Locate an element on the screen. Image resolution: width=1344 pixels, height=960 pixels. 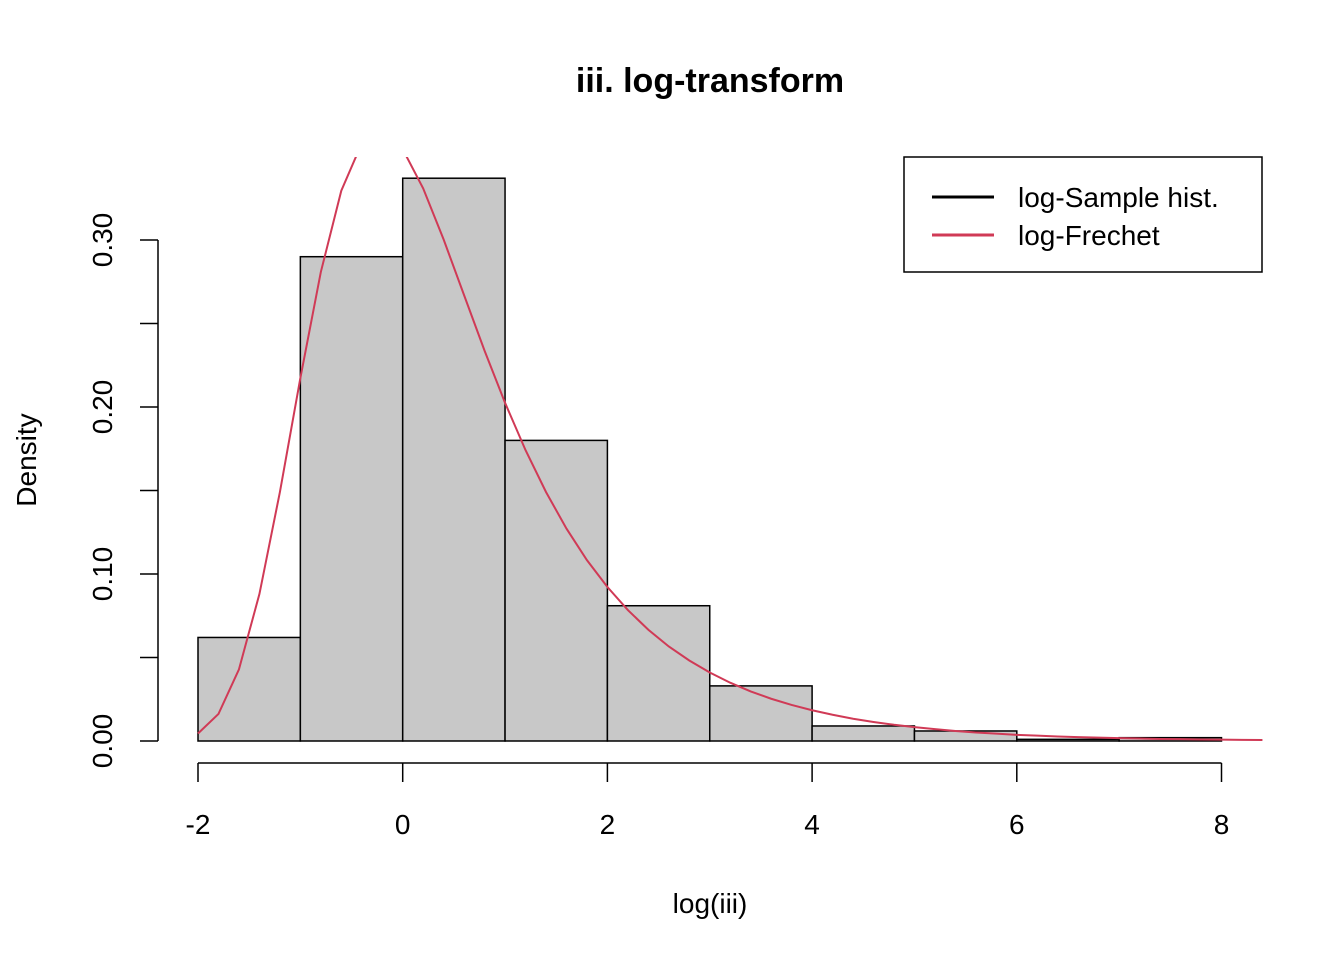
legend-label-frechet: log-Frechet is located at coordinates (1089, 235).